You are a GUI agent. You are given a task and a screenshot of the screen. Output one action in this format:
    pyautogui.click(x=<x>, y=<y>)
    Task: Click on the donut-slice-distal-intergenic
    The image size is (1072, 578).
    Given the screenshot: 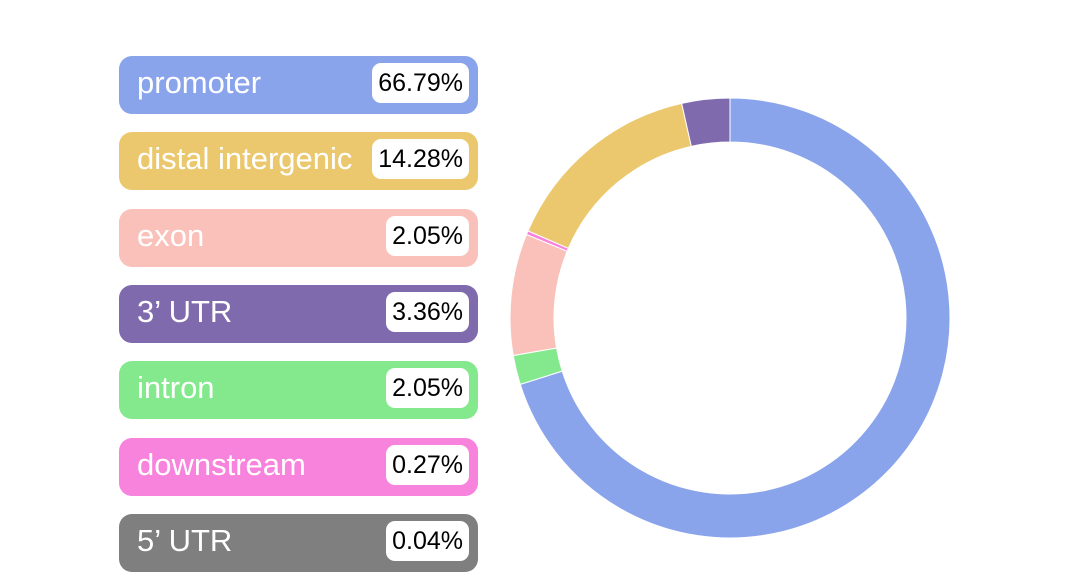 What is the action you would take?
    pyautogui.click(x=609, y=175)
    